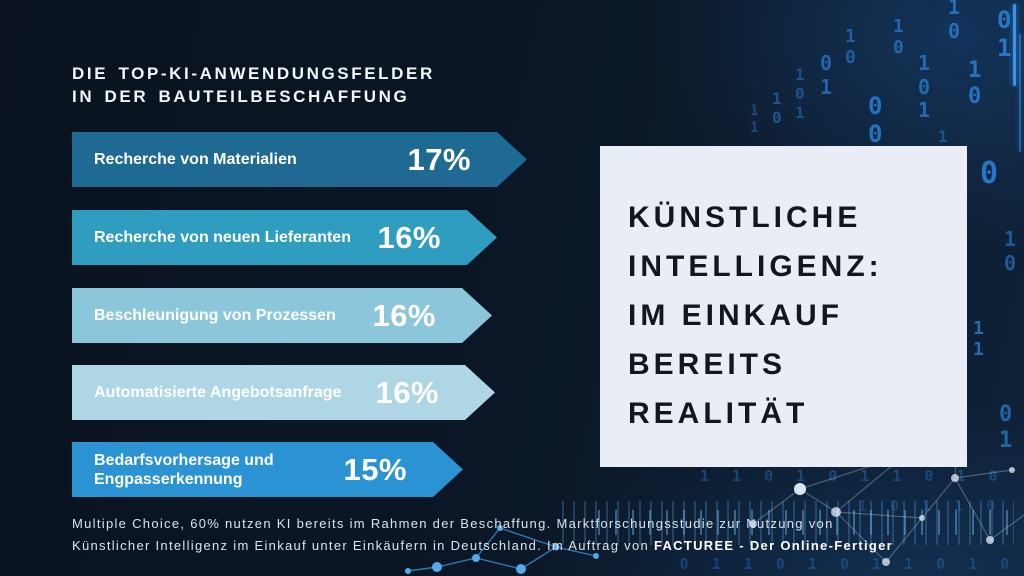  What do you see at coordinates (989, 173) in the screenshot?
I see `binary-digits-decoration: 0` at bounding box center [989, 173].